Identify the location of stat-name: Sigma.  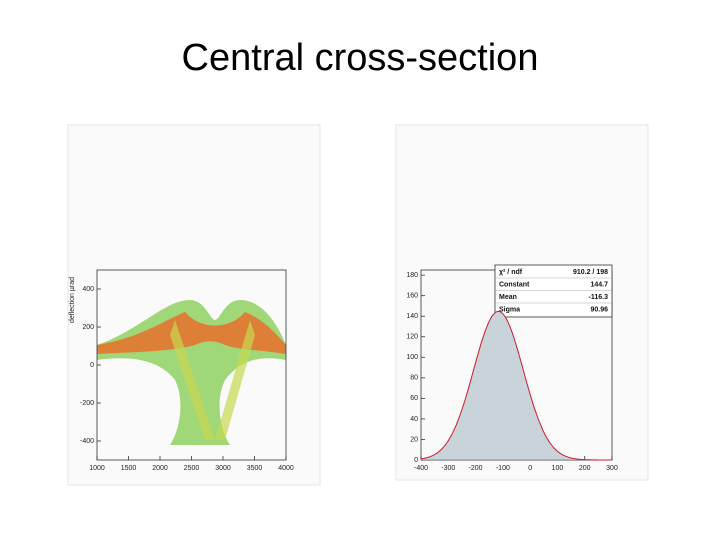
(509, 309).